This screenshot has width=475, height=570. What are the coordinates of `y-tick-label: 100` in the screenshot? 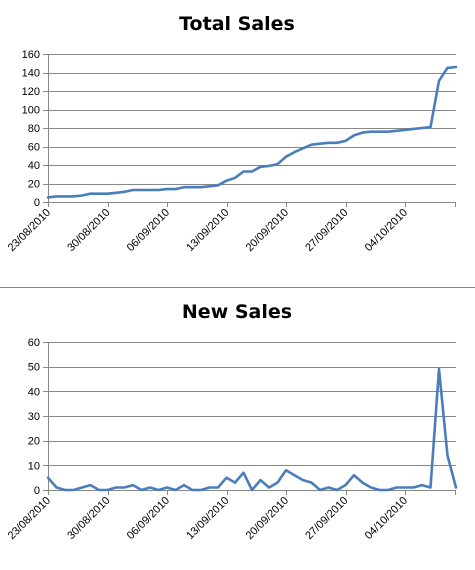 It's located at (31, 111).